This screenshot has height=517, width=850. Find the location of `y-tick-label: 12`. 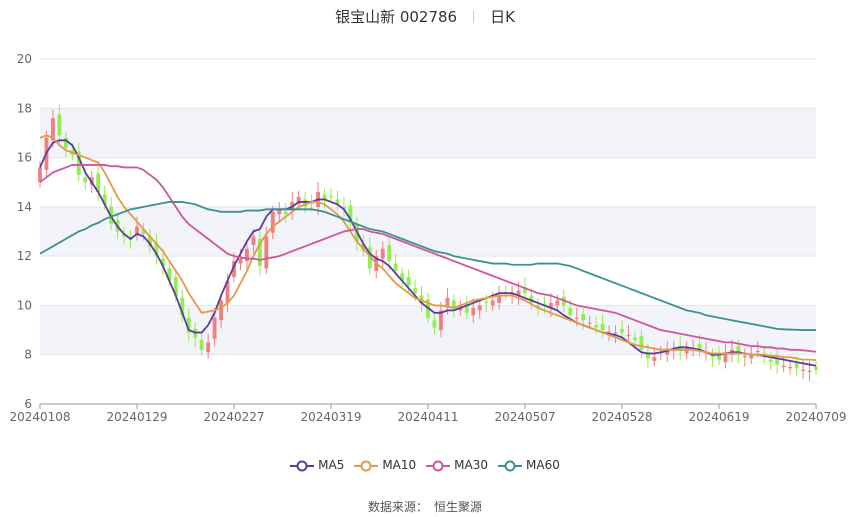

y-tick-label: 12 is located at coordinates (24, 256).